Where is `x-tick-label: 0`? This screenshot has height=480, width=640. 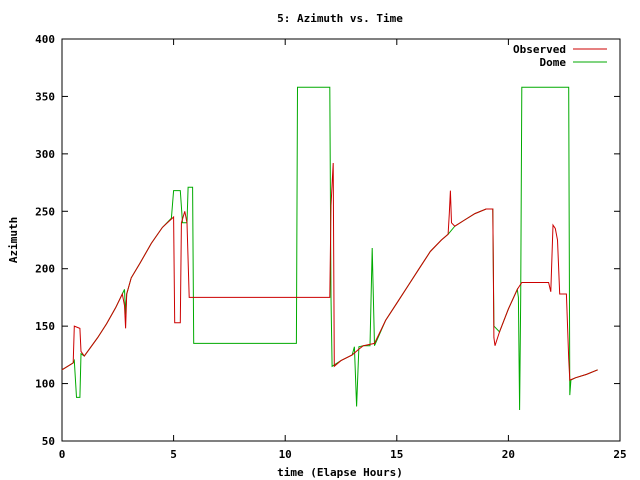
x-tick-label: 0 is located at coordinates (62, 454).